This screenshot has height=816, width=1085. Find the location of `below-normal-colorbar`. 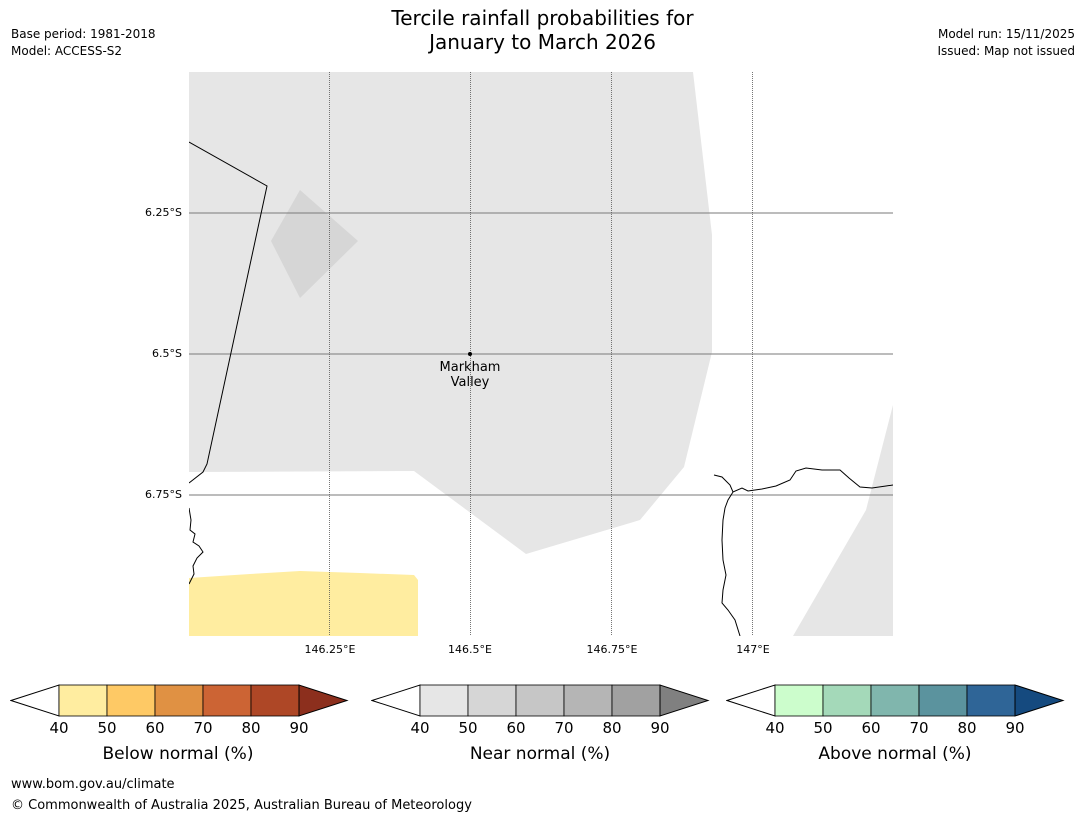

below-normal-colorbar is located at coordinates (179, 700).